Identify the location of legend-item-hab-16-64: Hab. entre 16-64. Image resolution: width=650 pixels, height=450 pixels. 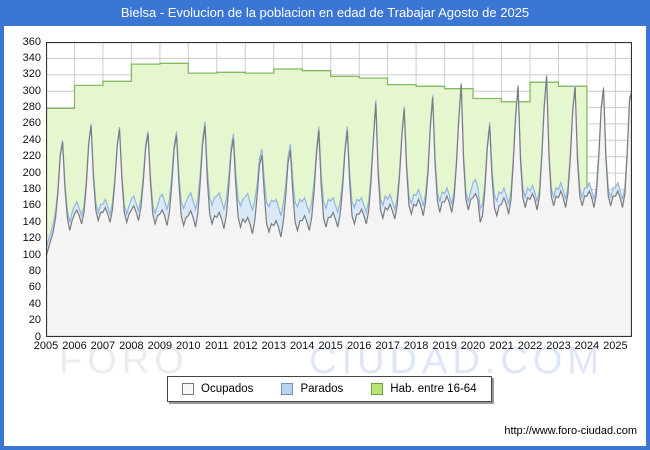
(424, 389).